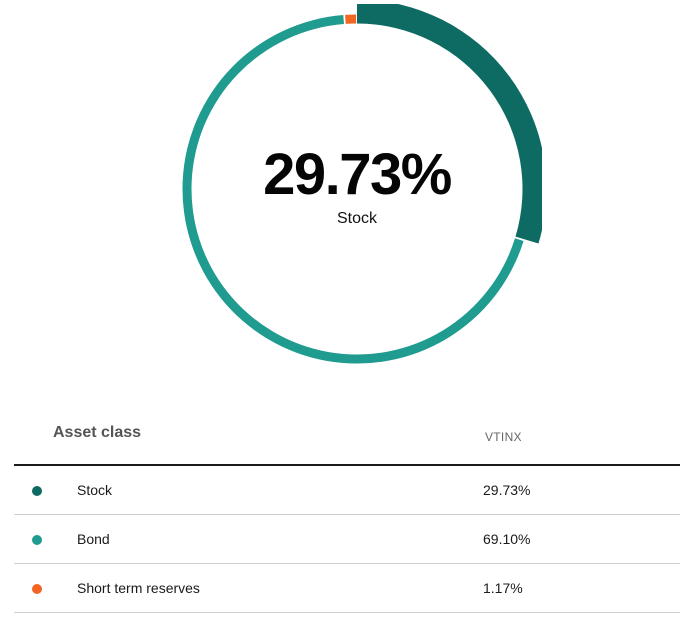 Image resolution: width=693 pixels, height=633 pixels. I want to click on table-header: Asset class VTINX, so click(347, 439).